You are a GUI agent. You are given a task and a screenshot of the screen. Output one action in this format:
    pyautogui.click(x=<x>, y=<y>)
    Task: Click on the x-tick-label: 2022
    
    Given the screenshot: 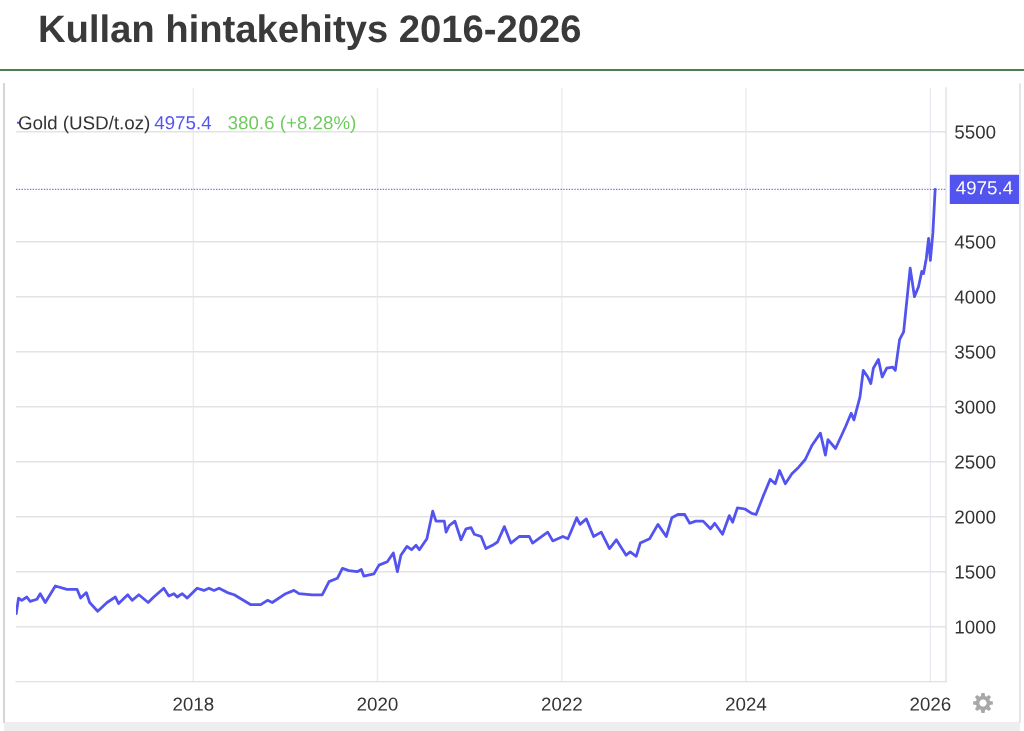 What is the action you would take?
    pyautogui.click(x=561, y=704)
    